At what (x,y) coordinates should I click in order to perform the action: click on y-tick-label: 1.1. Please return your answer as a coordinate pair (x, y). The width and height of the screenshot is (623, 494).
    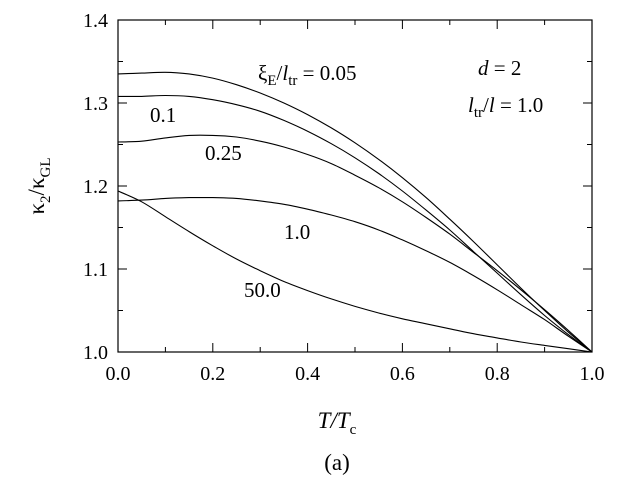
    Looking at the image, I should click on (95, 270).